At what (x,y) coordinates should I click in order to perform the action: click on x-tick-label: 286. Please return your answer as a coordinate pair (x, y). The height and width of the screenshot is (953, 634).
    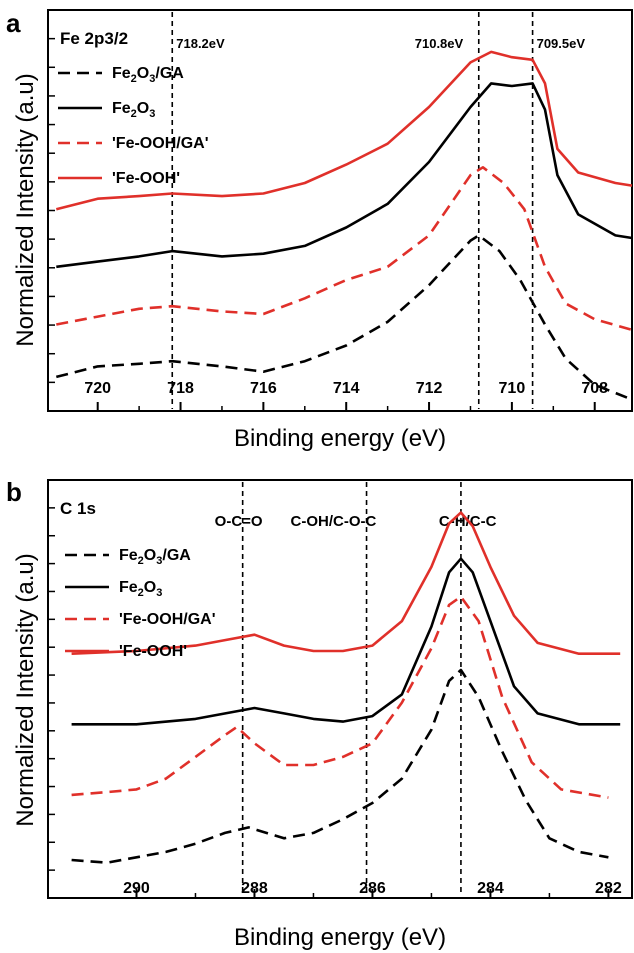
    Looking at the image, I should click on (372, 888).